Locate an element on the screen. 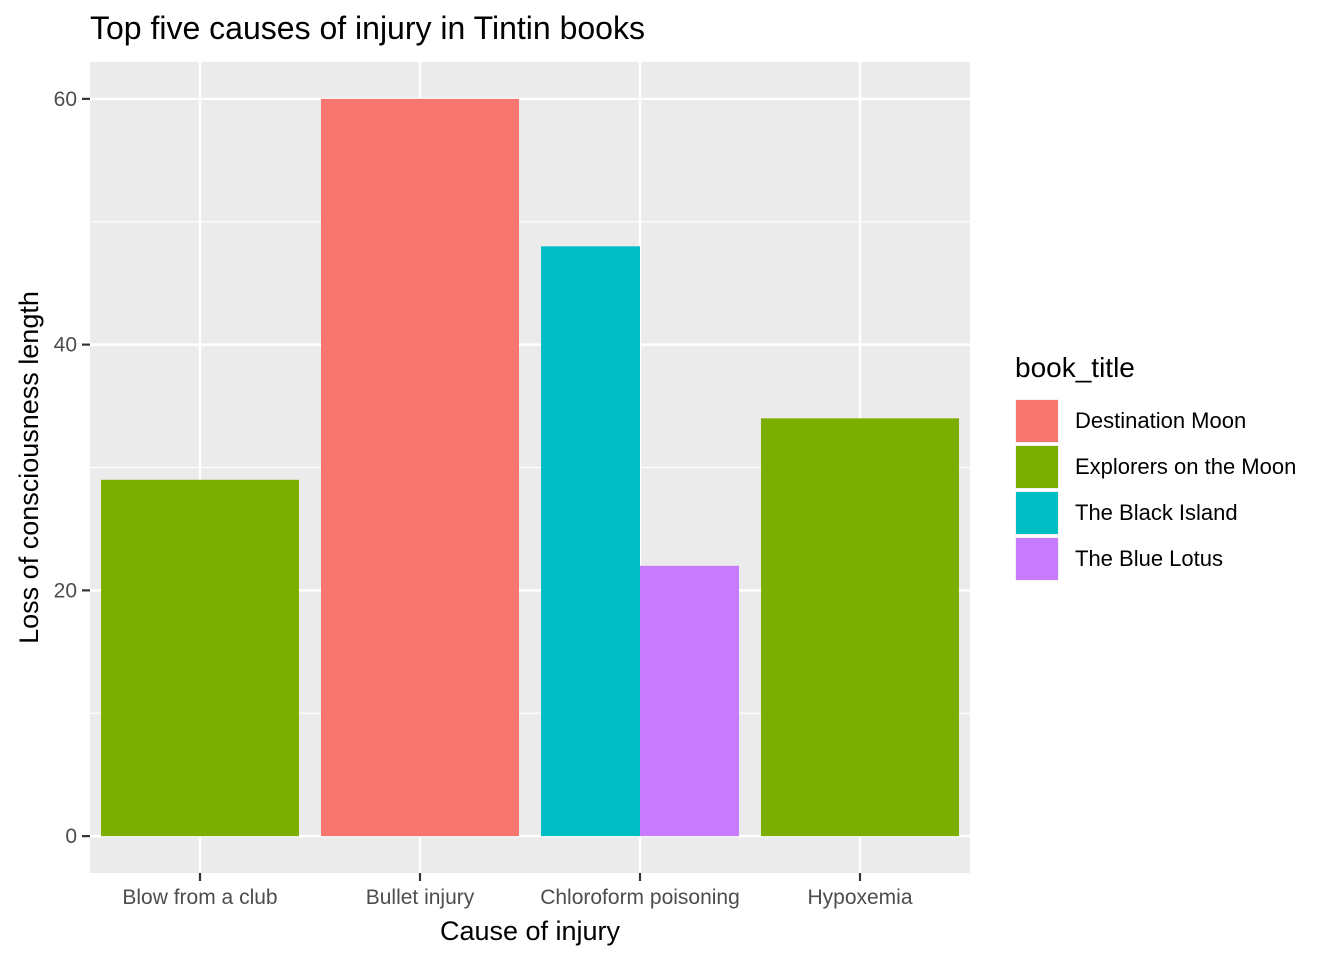  x-tick-label: Hypoxemia is located at coordinates (859, 897).